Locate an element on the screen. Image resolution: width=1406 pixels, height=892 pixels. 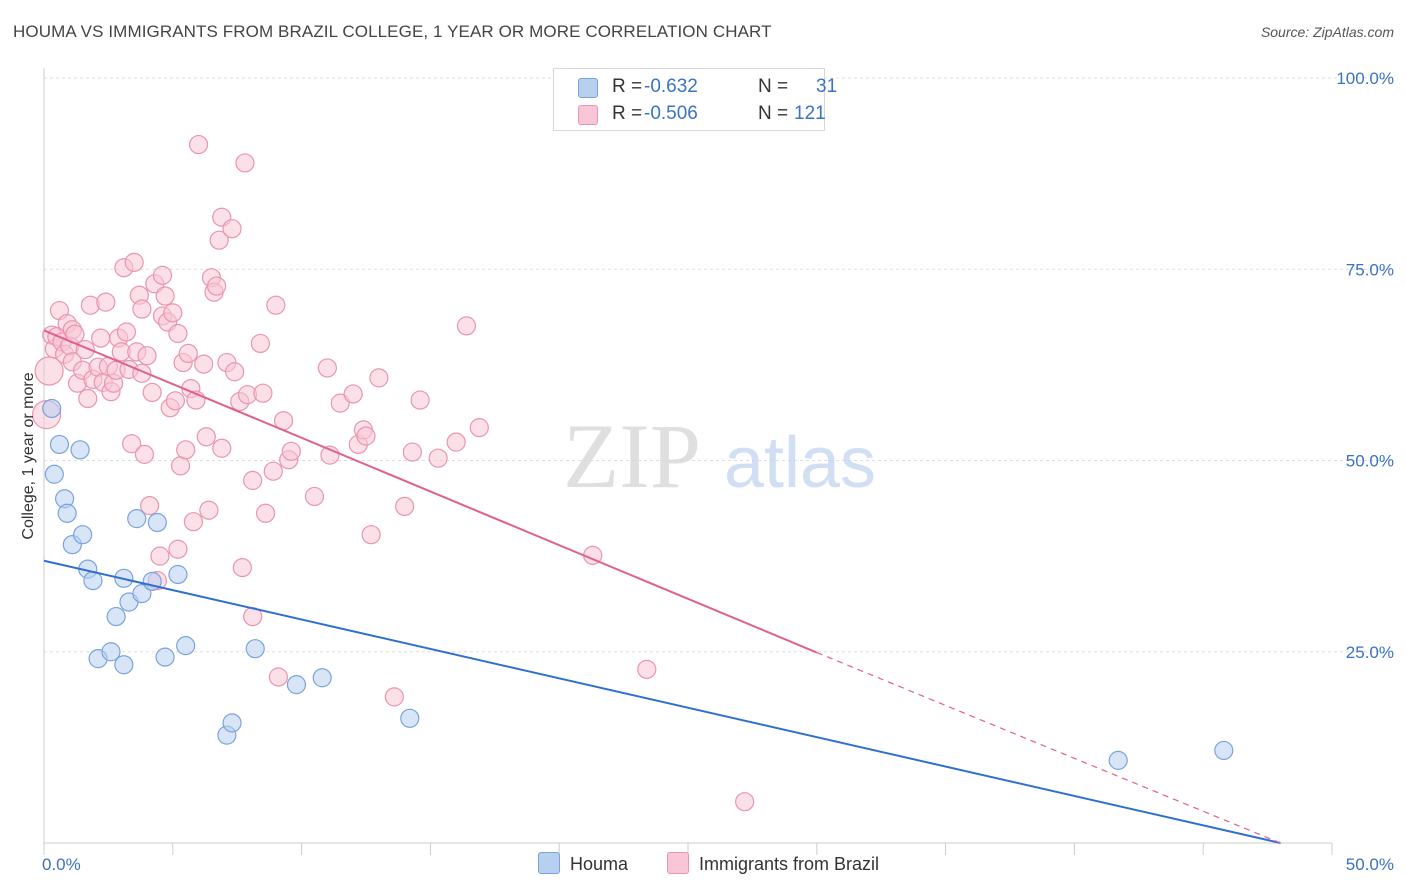
y-tick-label: 25.0% is located at coordinates (1370, 652).